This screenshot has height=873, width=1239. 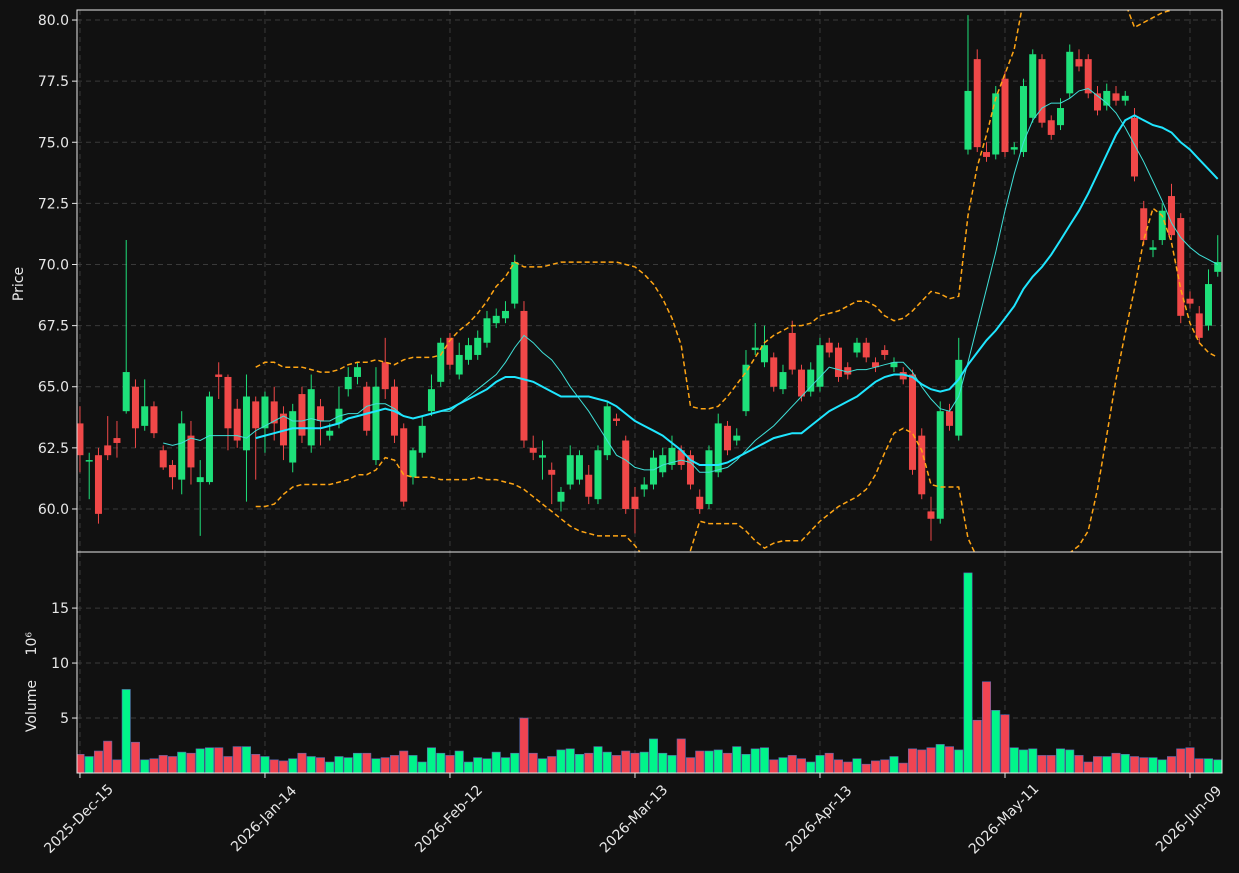 I want to click on y-tick-label: 70.0, so click(x=53, y=265).